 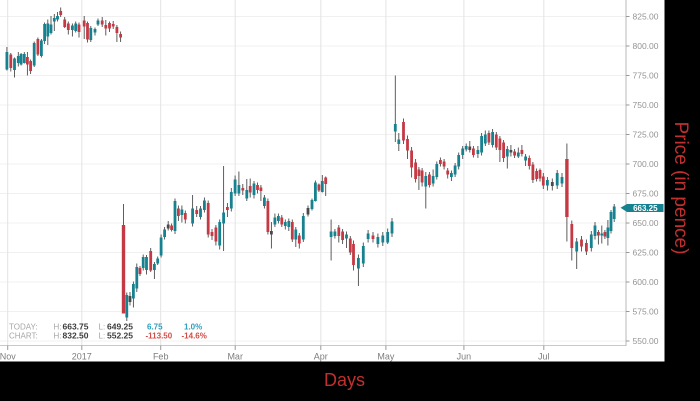 What do you see at coordinates (646, 312) in the screenshot?
I see `svg-text: 575.00` at bounding box center [646, 312].